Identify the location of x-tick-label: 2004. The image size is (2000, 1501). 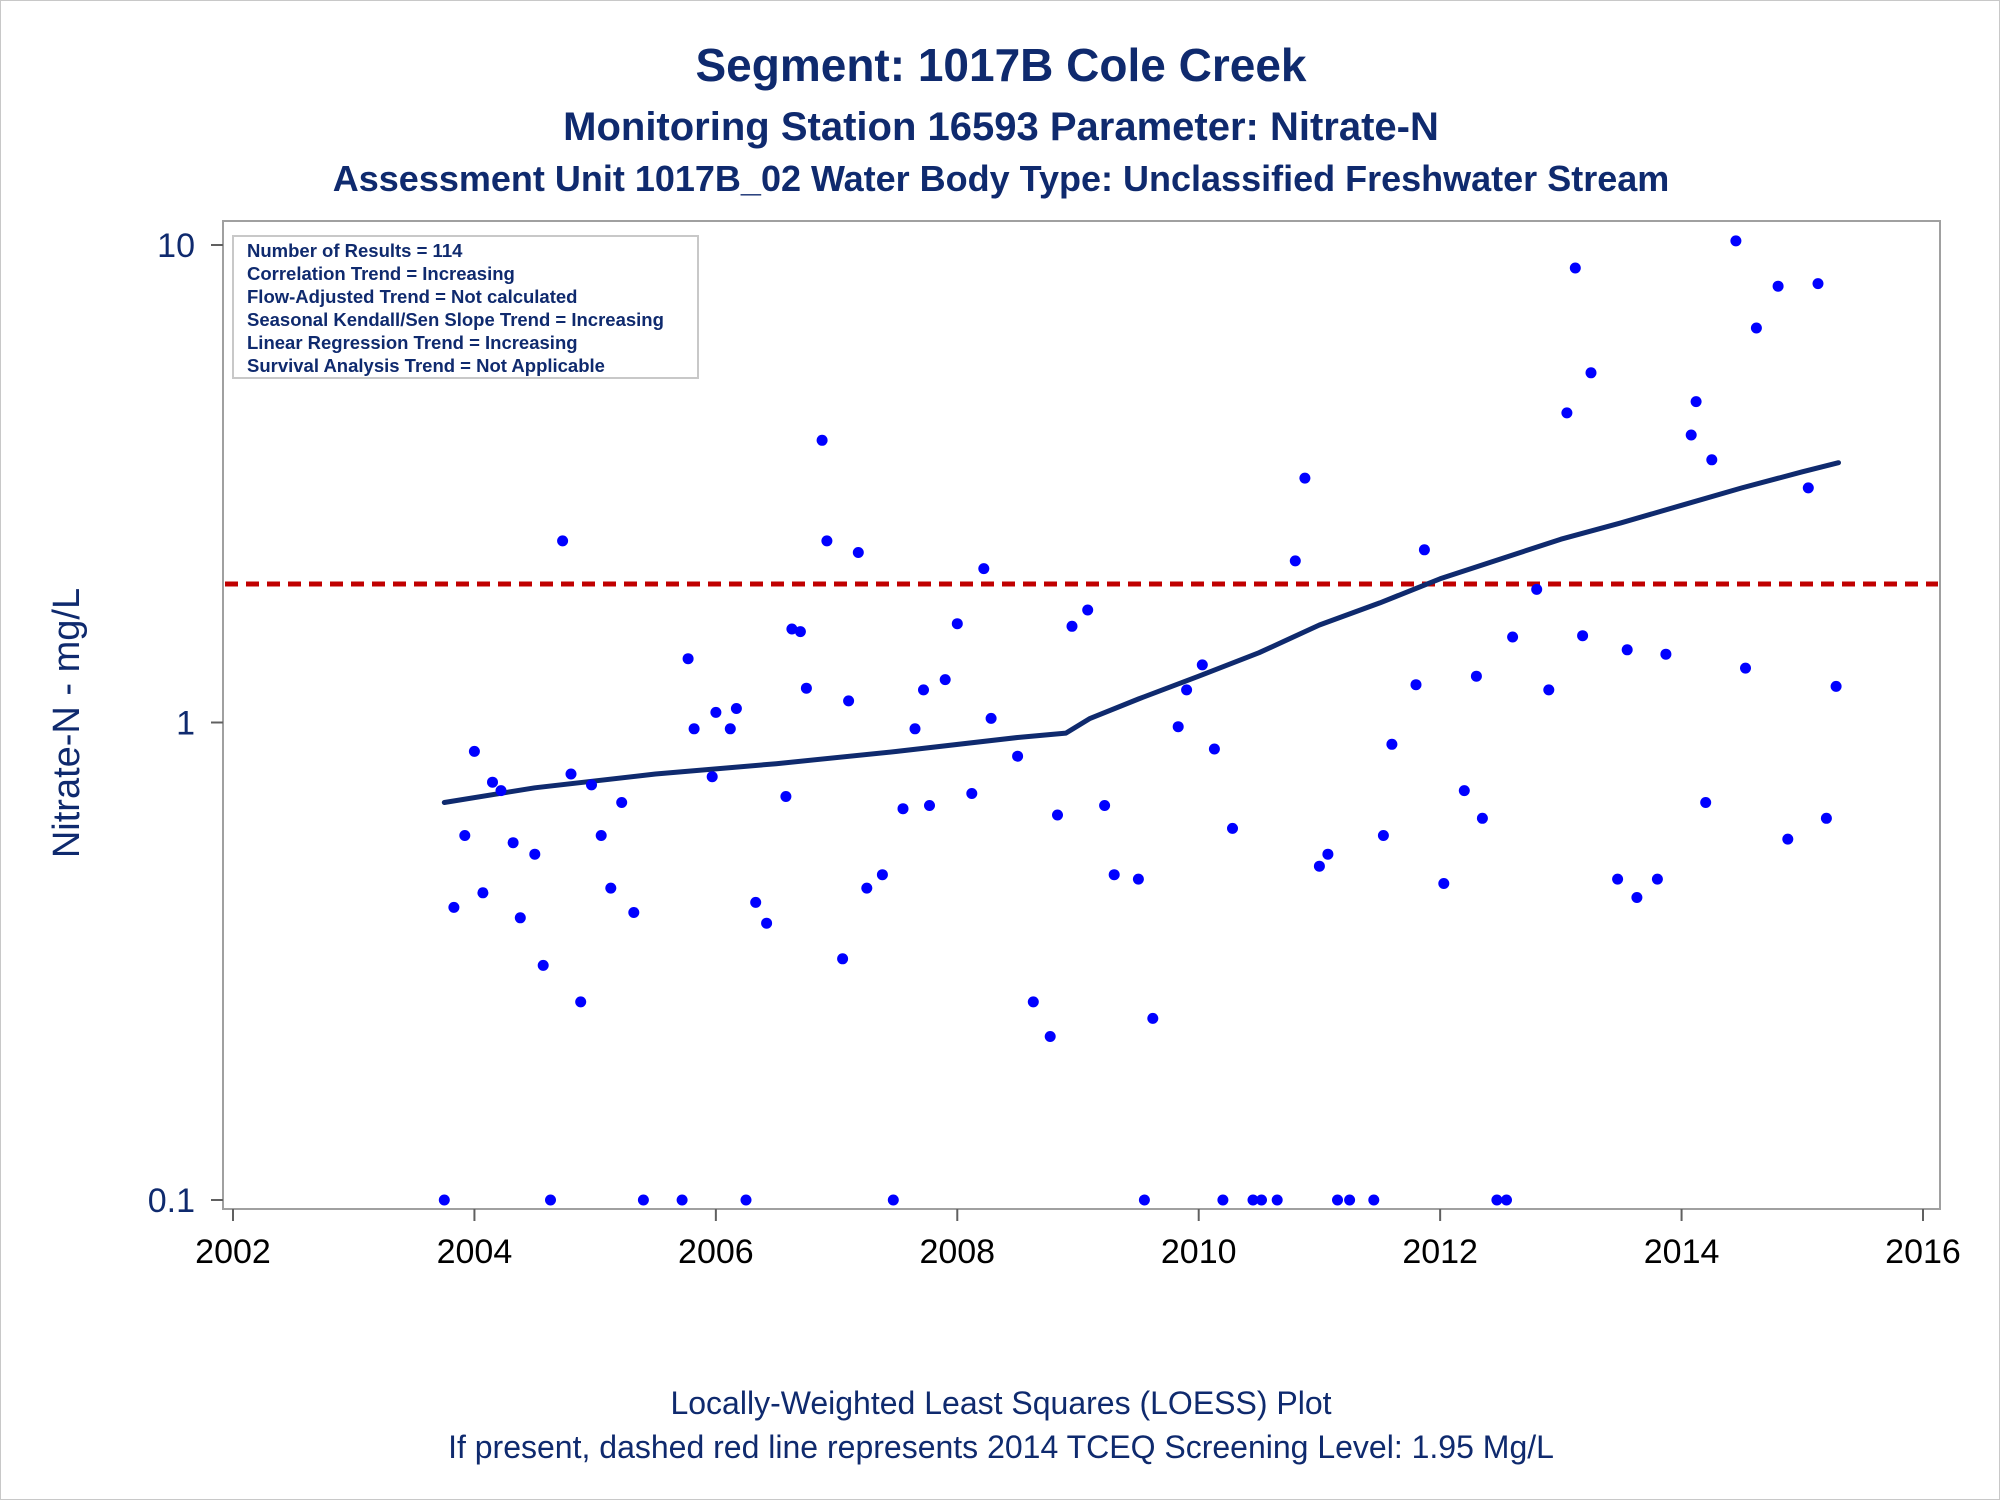
(475, 1252).